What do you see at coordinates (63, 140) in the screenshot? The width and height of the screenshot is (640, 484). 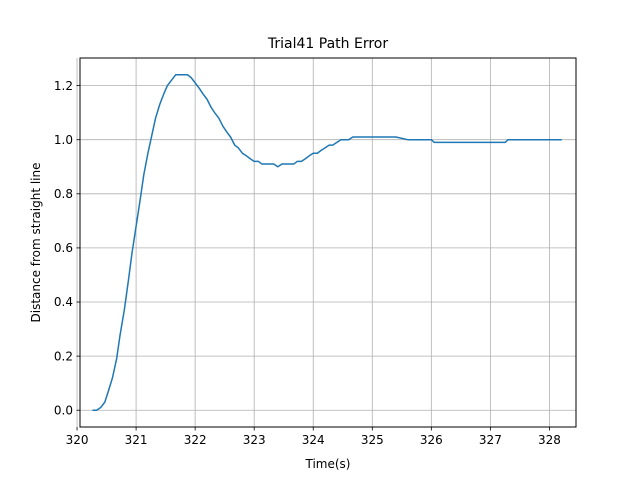 I see `y-tick-label: 1.0` at bounding box center [63, 140].